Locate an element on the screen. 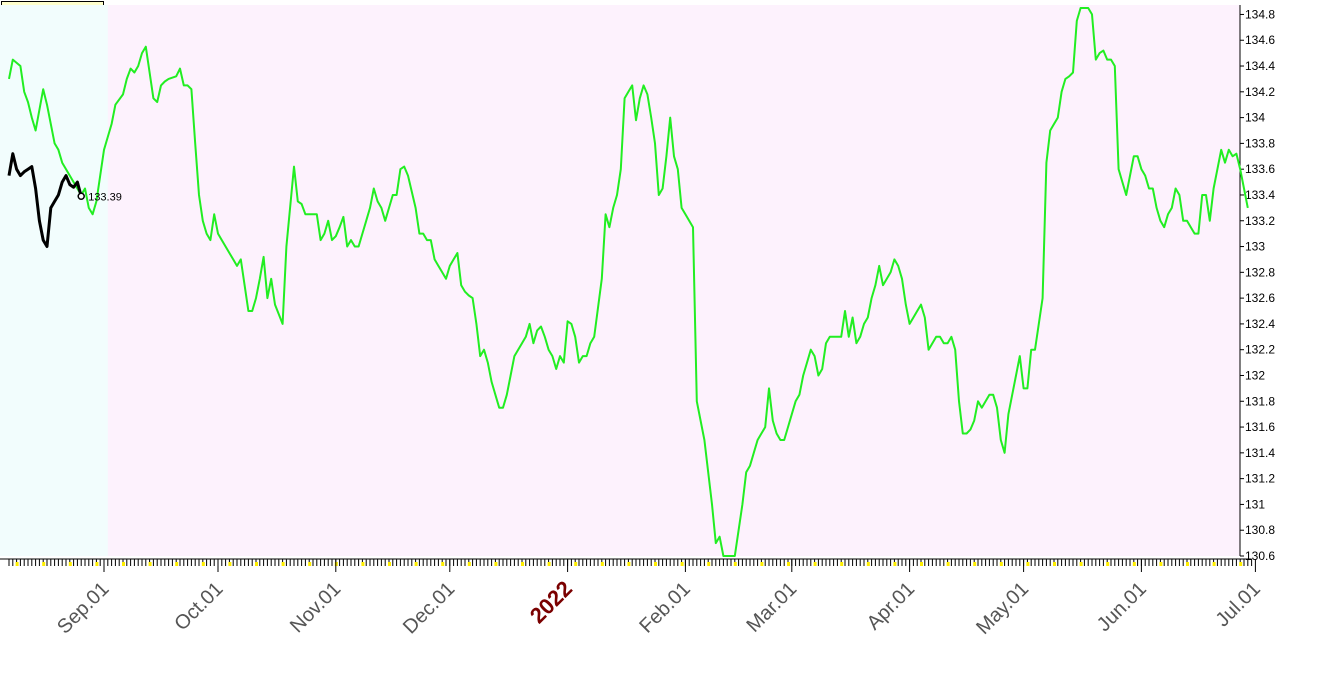  x-tick-label: Oct.01 is located at coordinates (198, 606).